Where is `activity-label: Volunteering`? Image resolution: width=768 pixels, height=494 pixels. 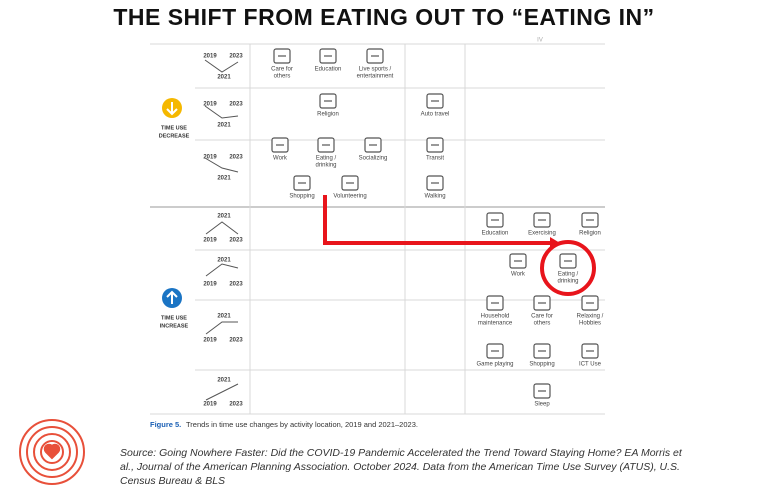
activity-label: Volunteering is located at coordinates (349, 197).